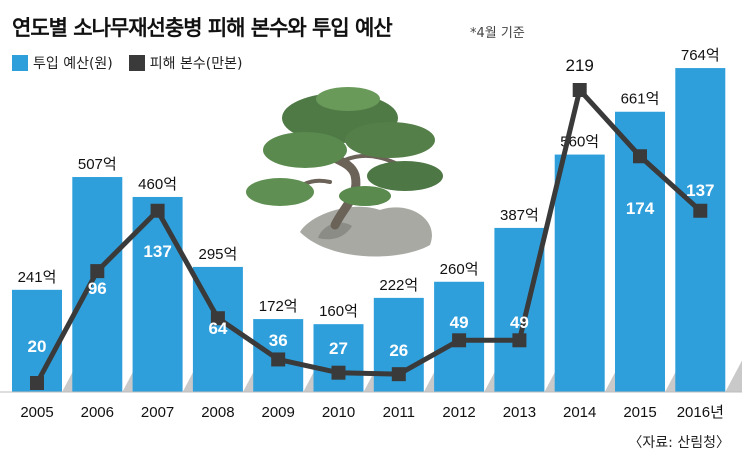 Image resolution: width=742 pixels, height=460 pixels. What do you see at coordinates (36, 412) in the screenshot?
I see `x-tick-label: 2005` at bounding box center [36, 412].